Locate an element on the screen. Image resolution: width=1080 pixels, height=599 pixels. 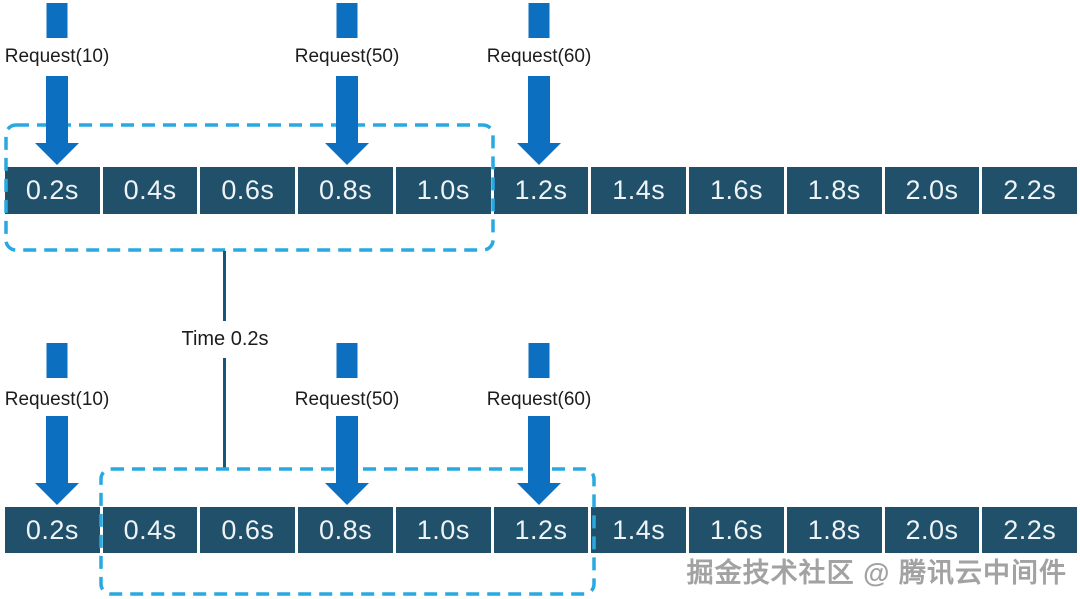
sliding-window-box-top is located at coordinates (249, 187).